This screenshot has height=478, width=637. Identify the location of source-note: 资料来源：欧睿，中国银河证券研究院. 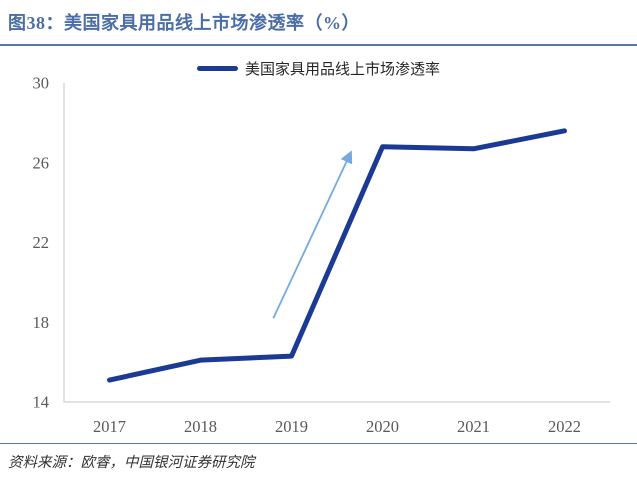
(131, 463).